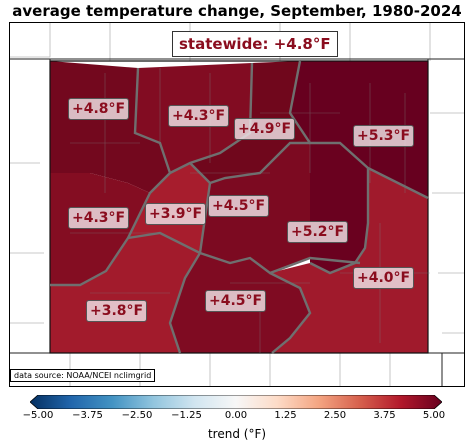  Describe the element at coordinates (110, 127) in the screenshot. I see `region-northwest` at that location.